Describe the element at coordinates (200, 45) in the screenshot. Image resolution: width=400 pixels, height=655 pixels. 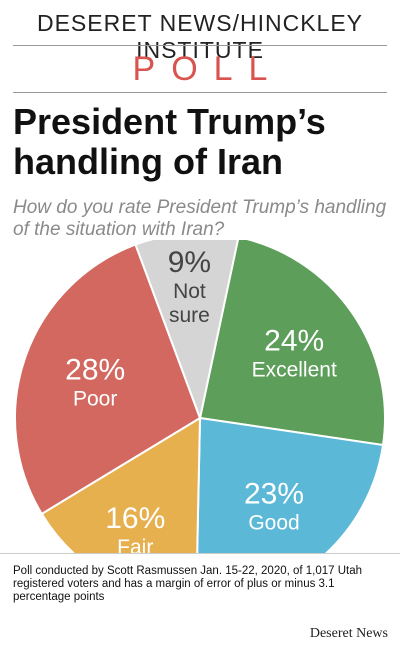
I see `header-divider` at that location.